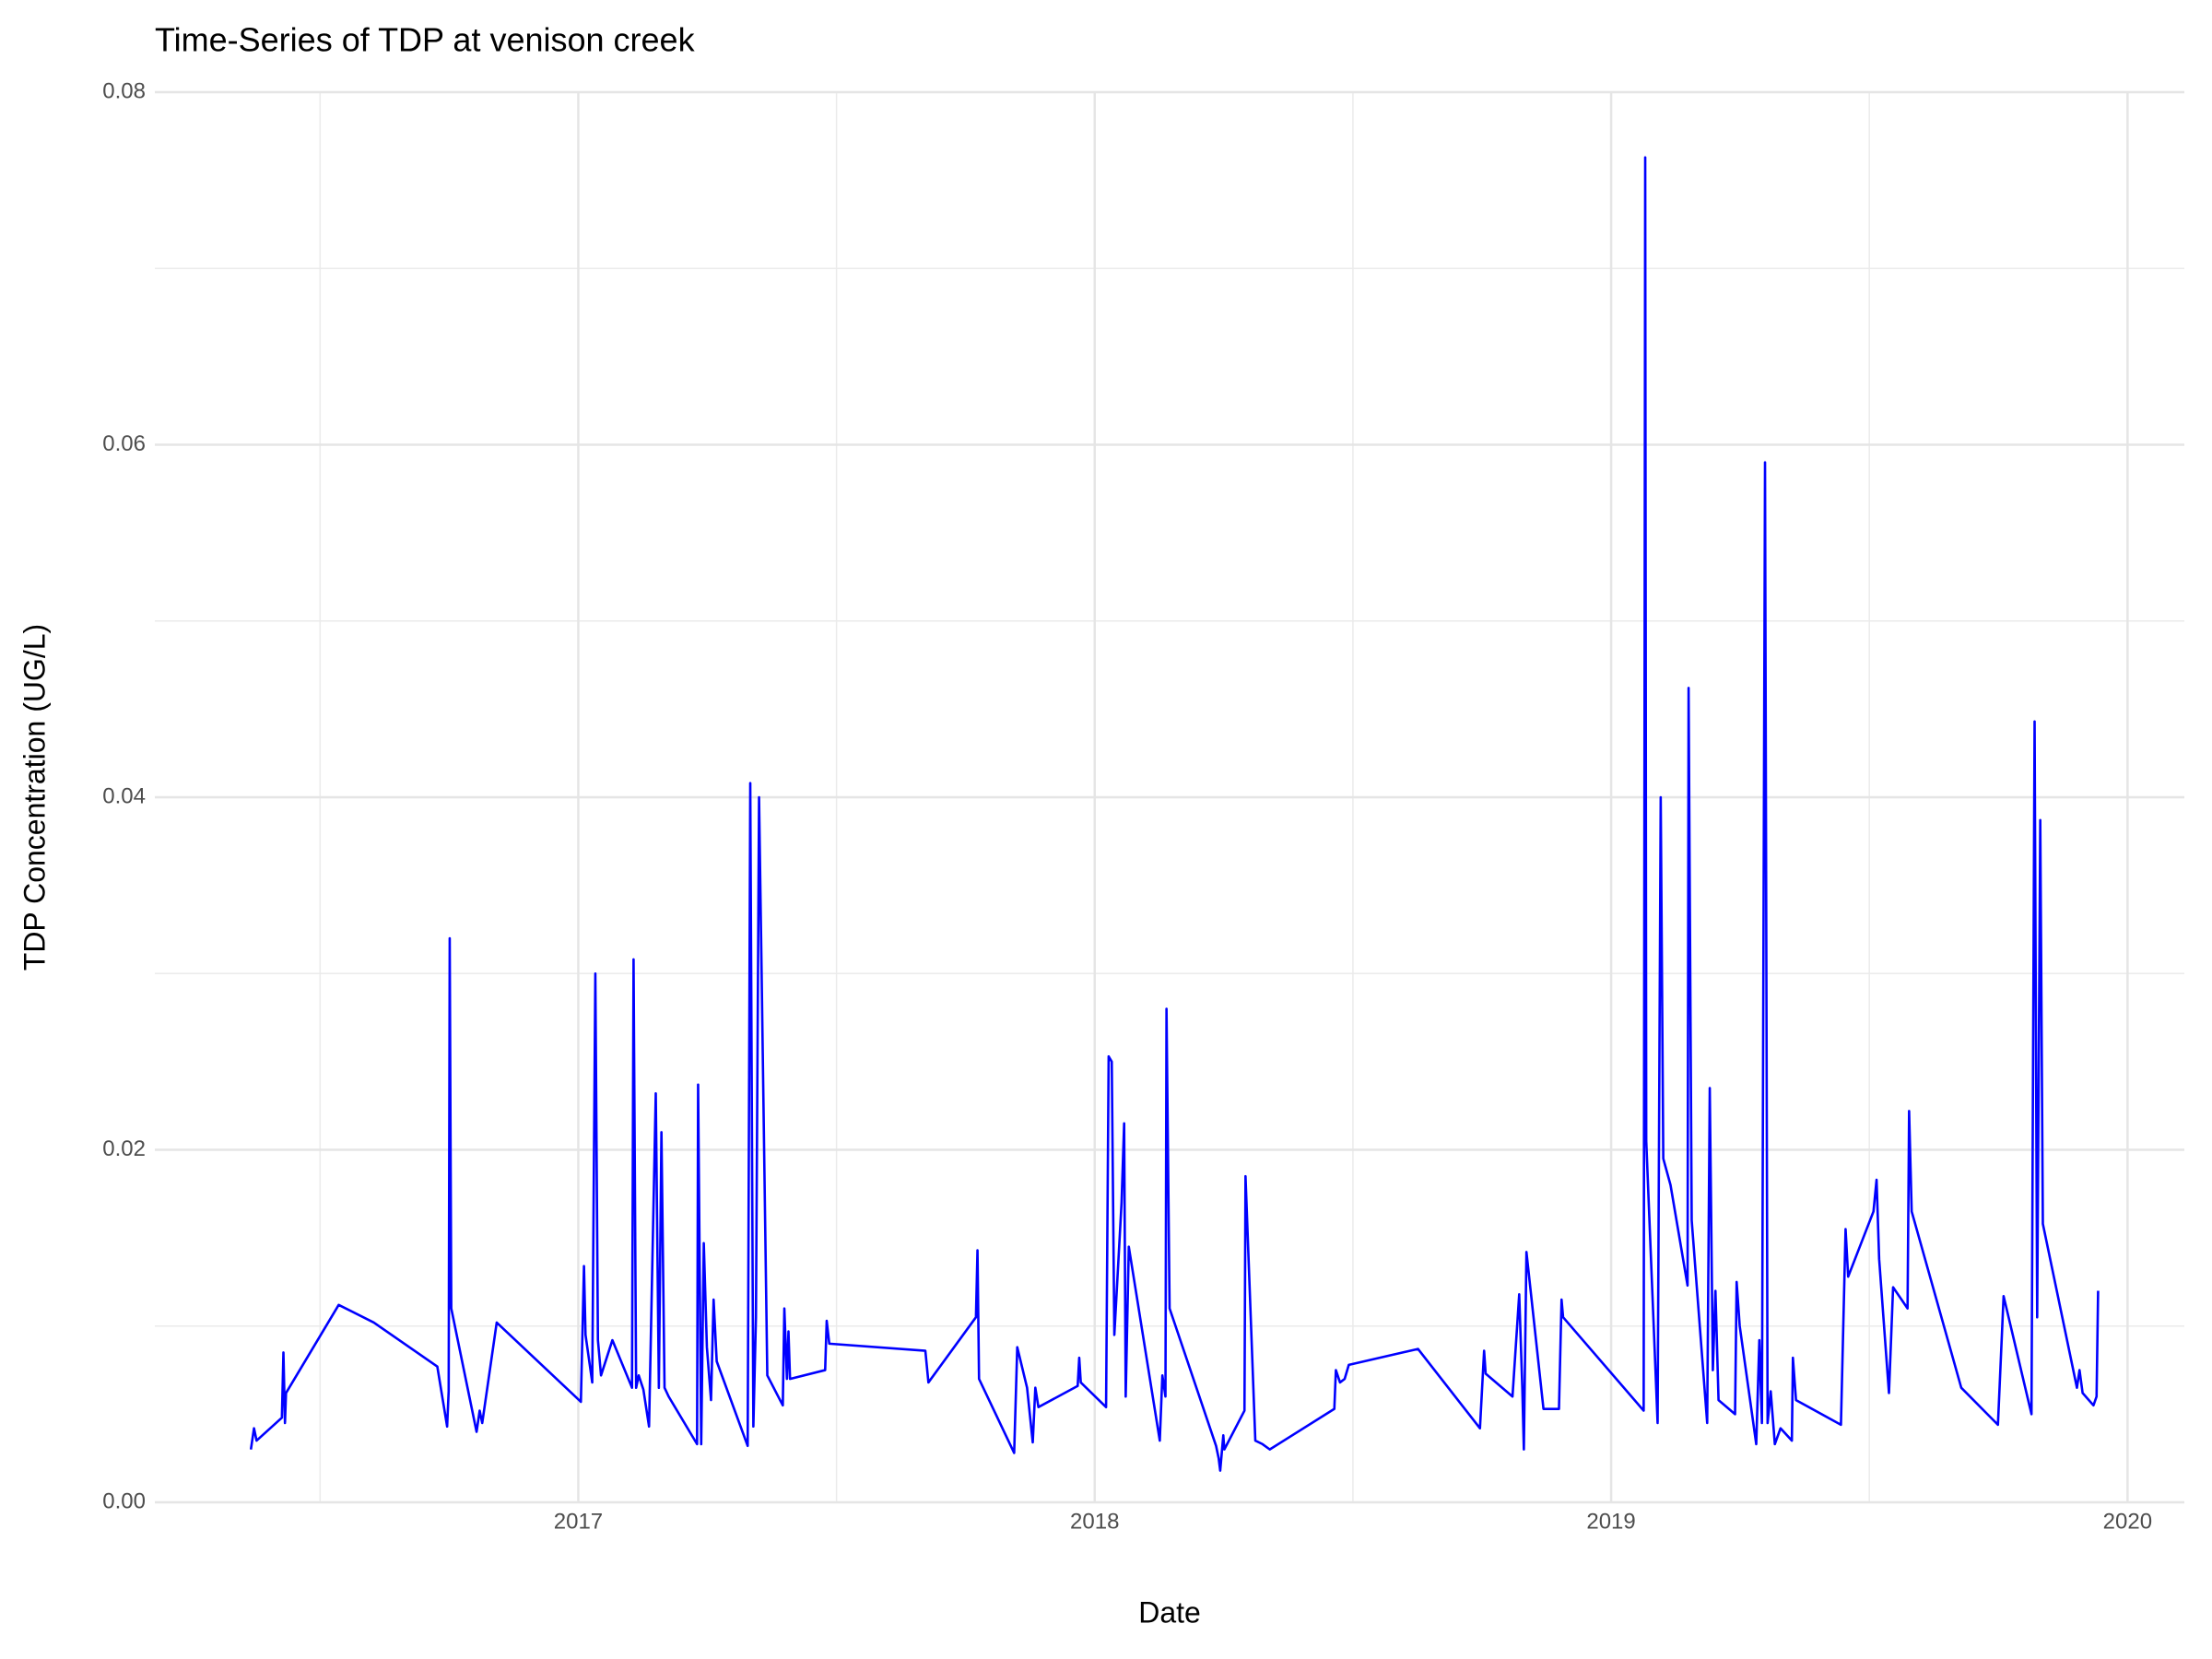 Image resolution: width=2212 pixels, height=1659 pixels. Describe the element at coordinates (1610, 1521) in the screenshot. I see `x-tick-label: 2019` at that location.